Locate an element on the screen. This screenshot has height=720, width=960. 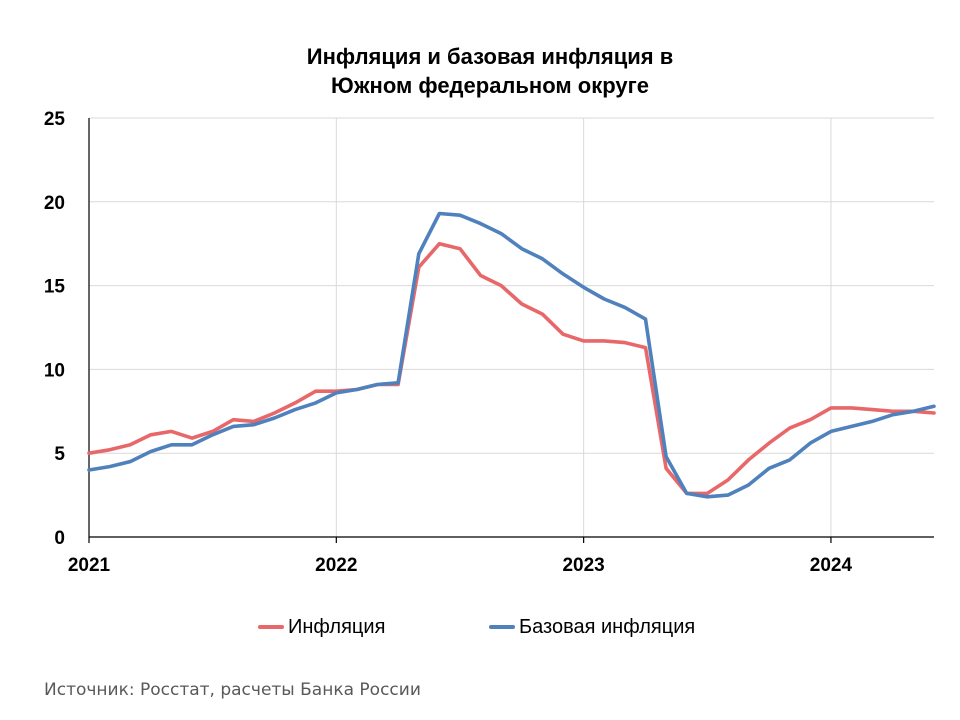
x-tick-label: 2021 is located at coordinates (89, 565).